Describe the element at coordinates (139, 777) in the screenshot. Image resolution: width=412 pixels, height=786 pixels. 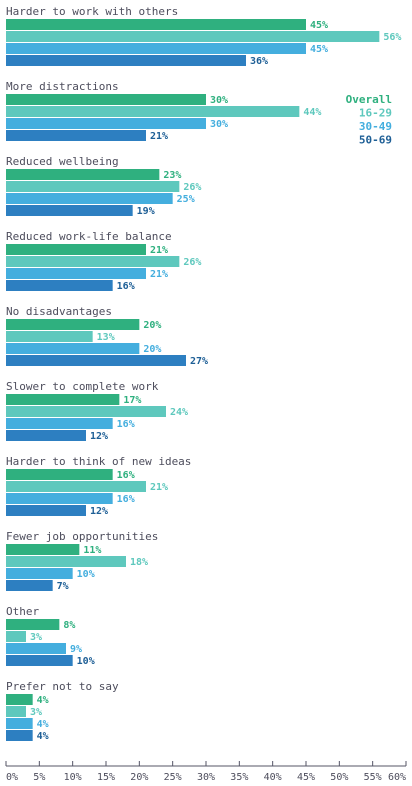
I see `x-tick-label: 20%` at that location.